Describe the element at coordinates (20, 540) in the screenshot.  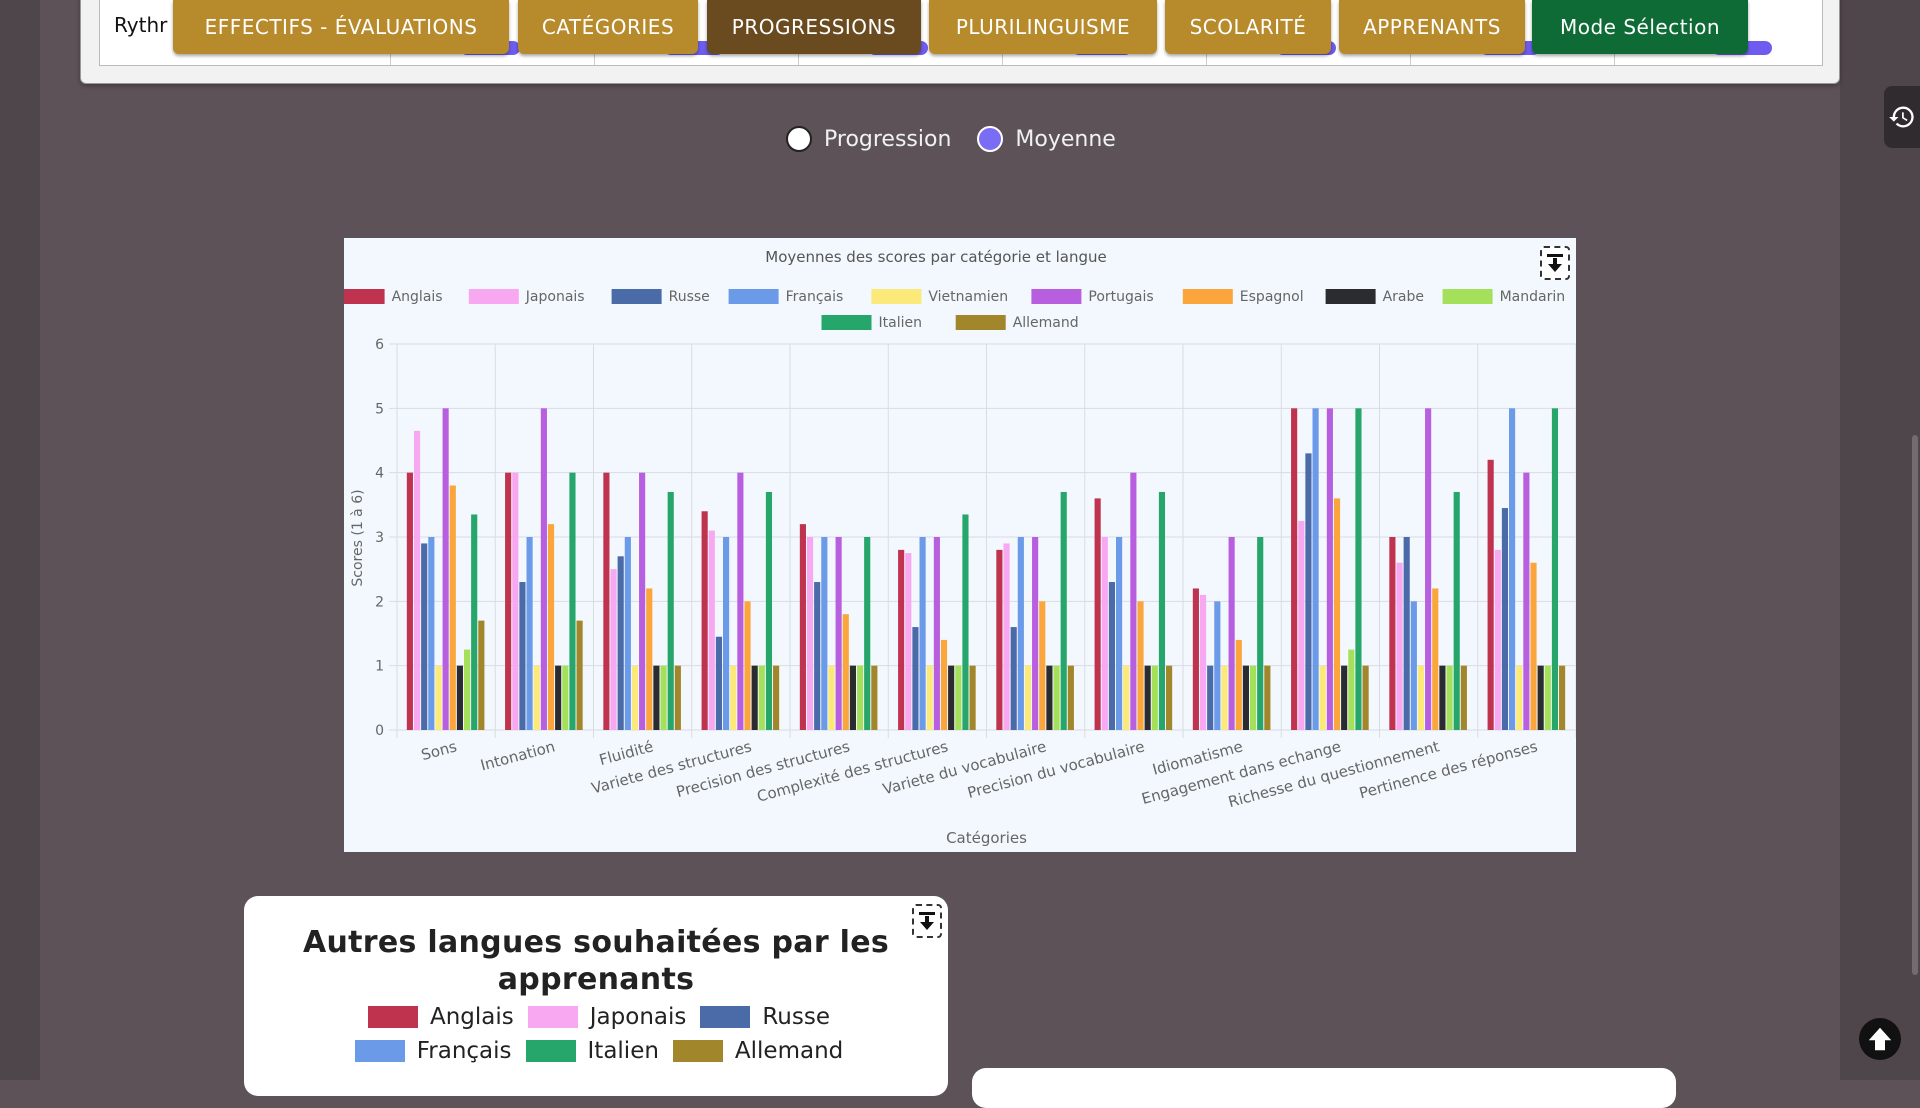
I see `page-gutter-left` at that location.